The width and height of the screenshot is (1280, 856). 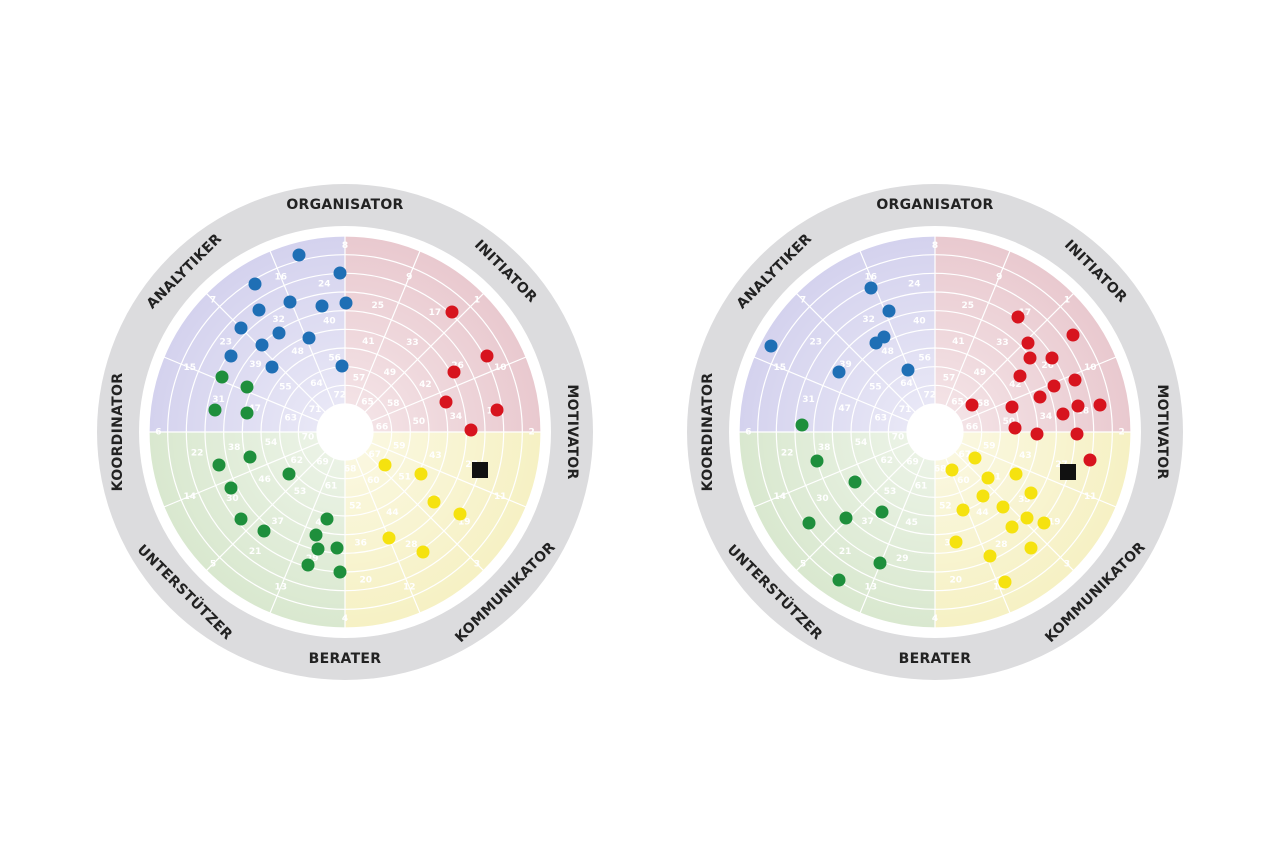 I want to click on marker-square, so click(x=480, y=470).